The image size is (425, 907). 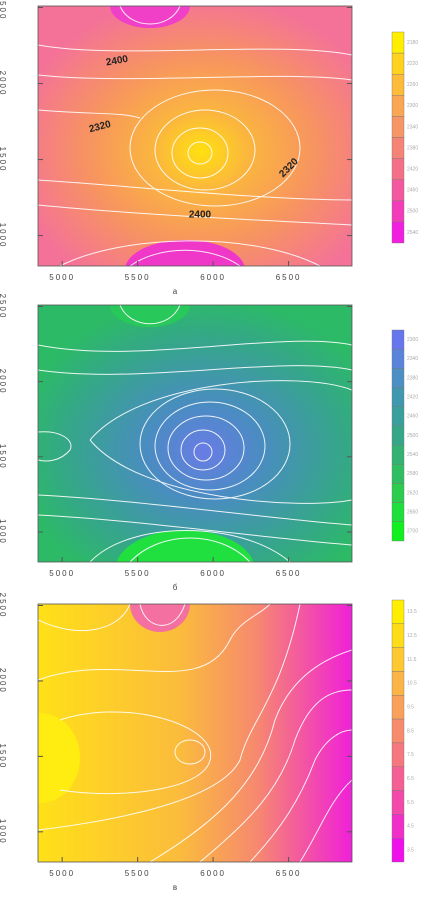 What do you see at coordinates (412, 85) in the screenshot?
I see `colorbar-label: 2260` at bounding box center [412, 85].